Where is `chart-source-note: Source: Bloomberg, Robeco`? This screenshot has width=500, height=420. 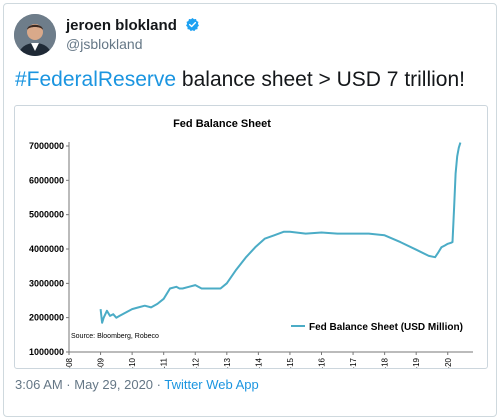
chart-source-note: Source: Bloomberg, Robeco is located at coordinates (115, 336).